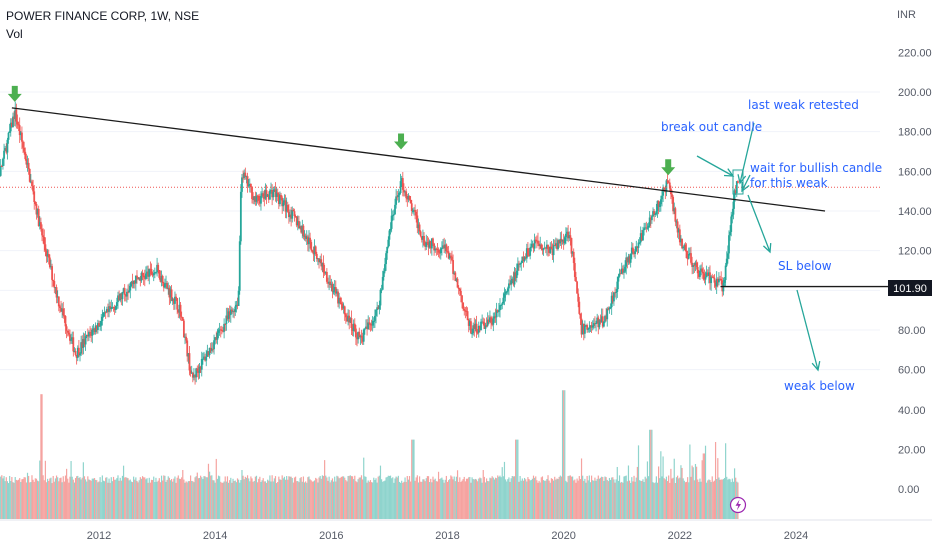 This screenshot has height=550, width=932. I want to click on last-price-bg, so click(910, 288).